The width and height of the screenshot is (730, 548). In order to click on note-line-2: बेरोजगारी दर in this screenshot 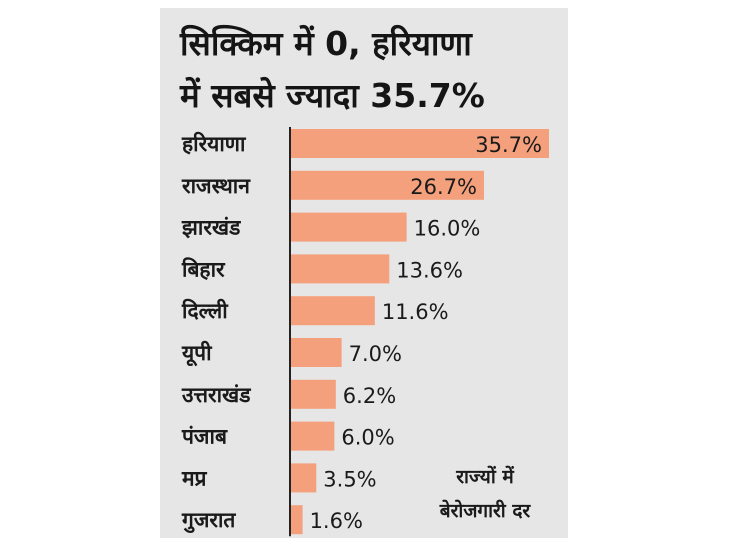, I will do `click(485, 511)`.